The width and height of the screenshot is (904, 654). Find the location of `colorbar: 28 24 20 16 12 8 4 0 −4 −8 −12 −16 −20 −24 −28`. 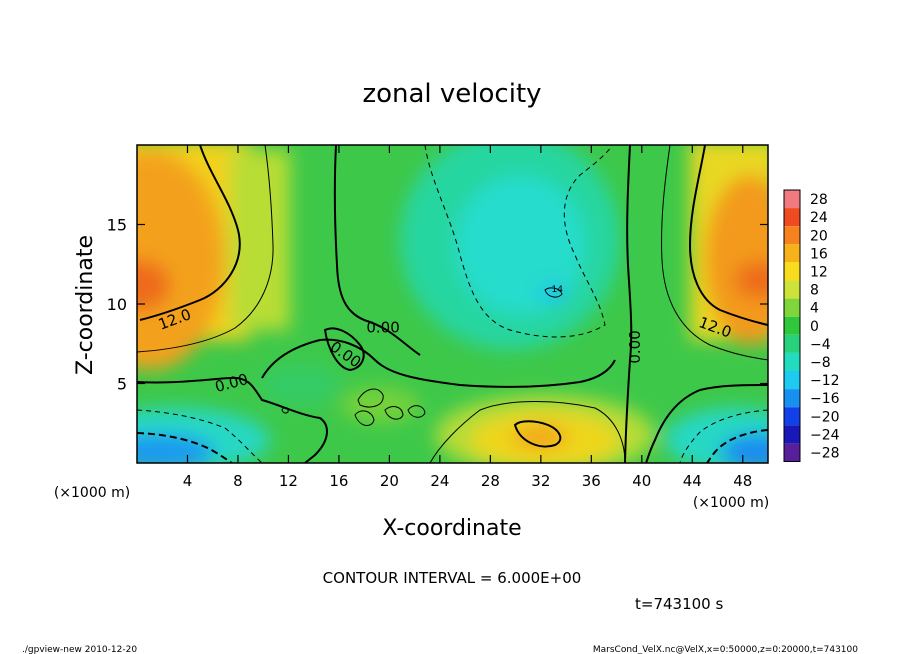

colorbar: 28 24 20 16 12 8 4 0 −4 −8 −12 −16 −20 −24 −28 is located at coordinates (811, 325).